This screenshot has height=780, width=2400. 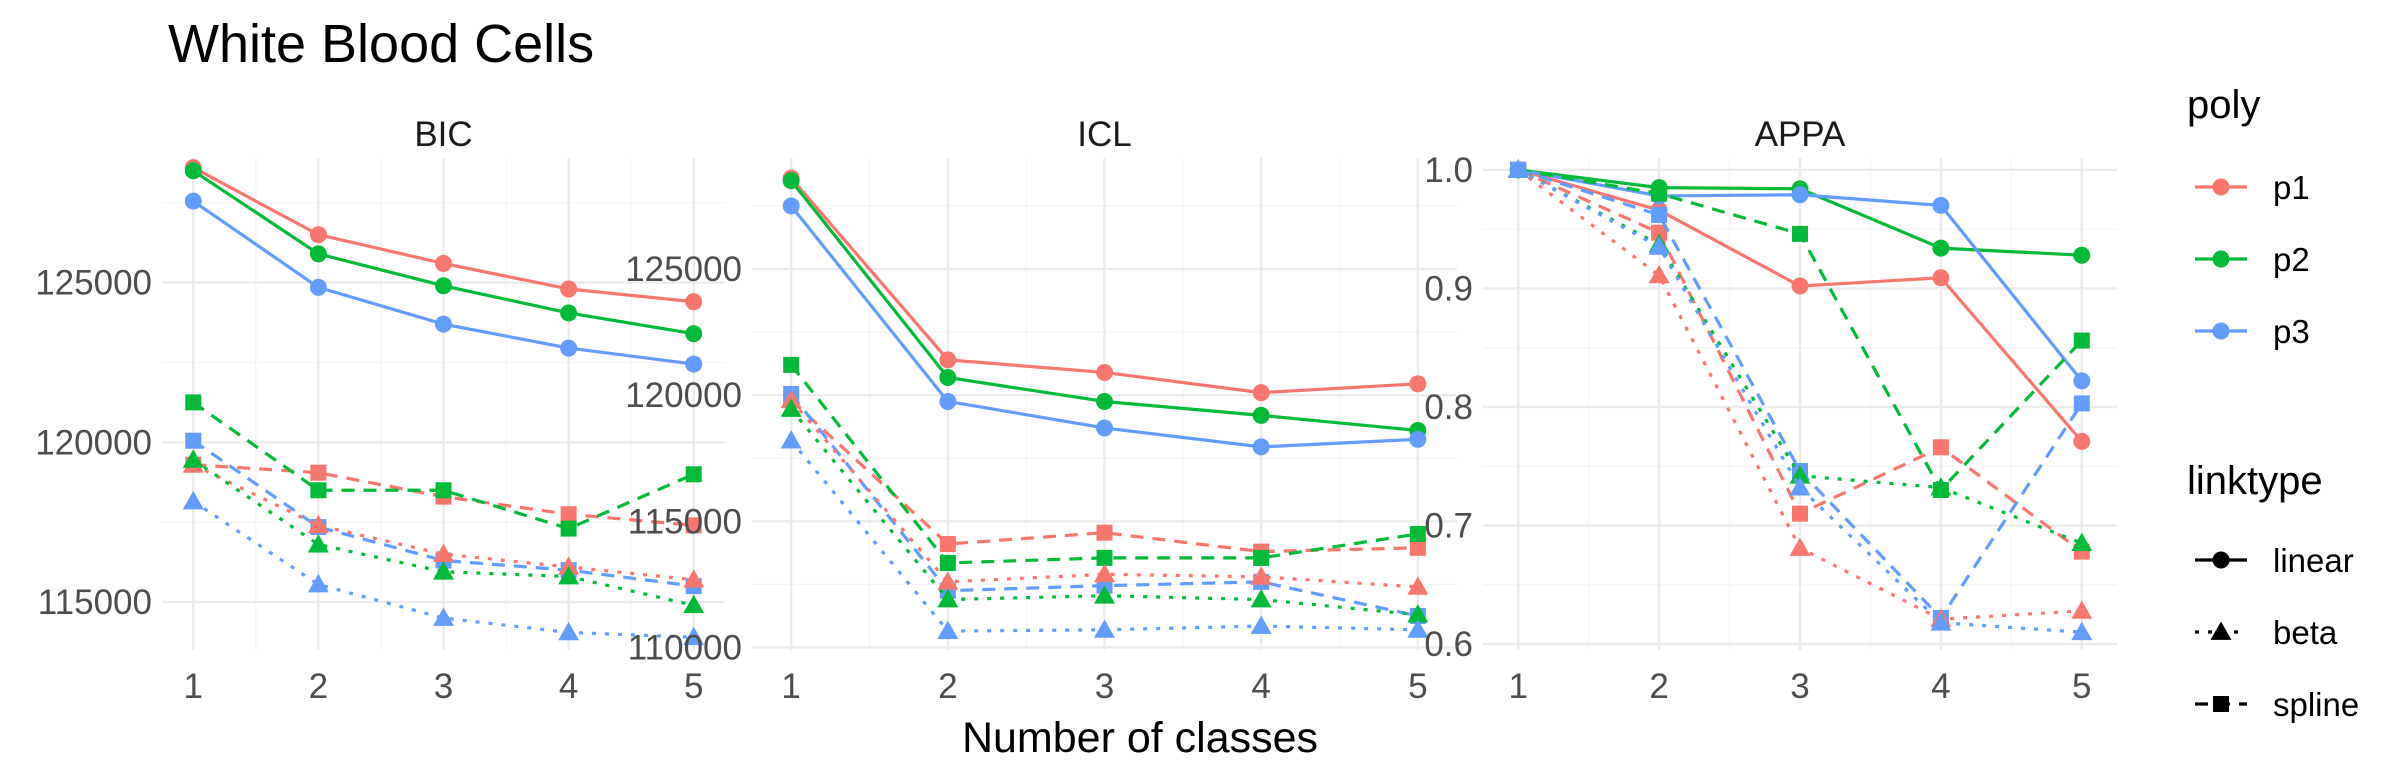 What do you see at coordinates (2255, 481) in the screenshot?
I see `legend-title-linktype: linktype` at bounding box center [2255, 481].